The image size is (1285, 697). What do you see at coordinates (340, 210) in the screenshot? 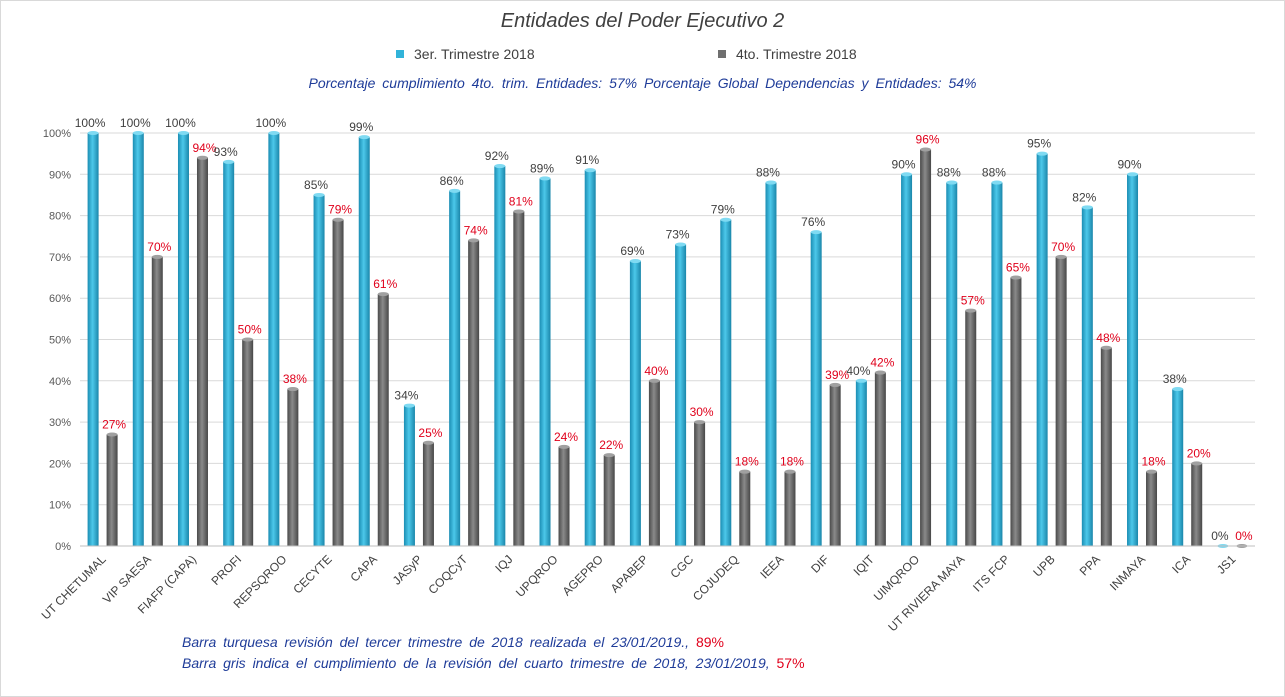
I see `data-label-q4: 79%` at bounding box center [340, 210].